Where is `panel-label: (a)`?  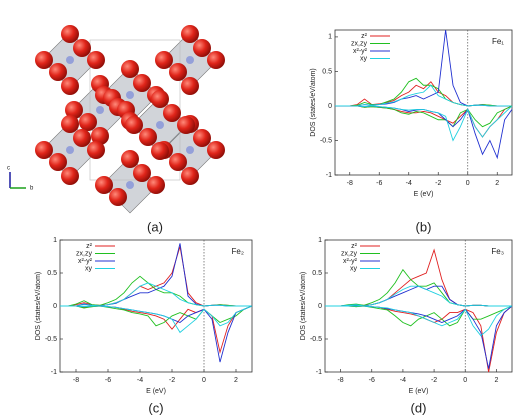
panel-label: (a) is located at coordinates (155, 226).